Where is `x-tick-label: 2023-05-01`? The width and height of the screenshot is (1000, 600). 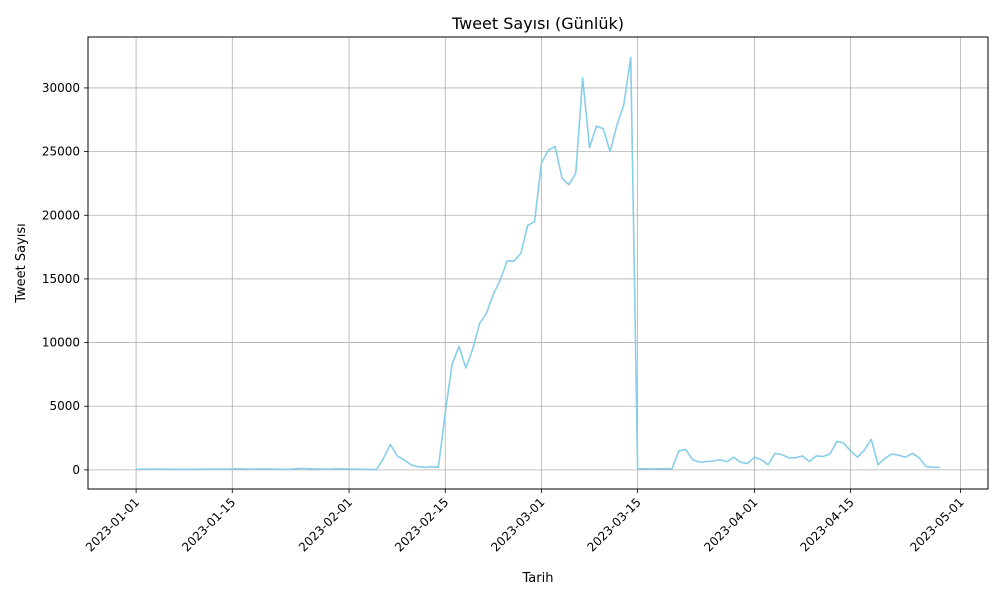
x-tick-label: 2023-05-01 is located at coordinates (936, 524).